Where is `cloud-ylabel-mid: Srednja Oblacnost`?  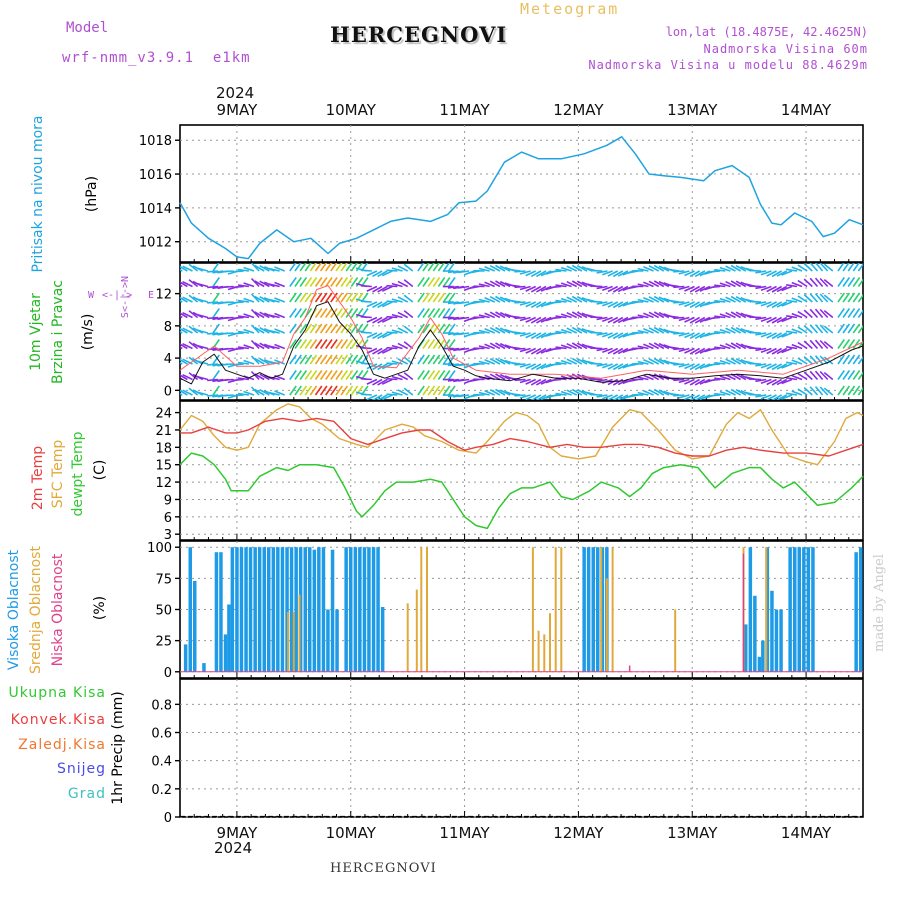 cloud-ylabel-mid: Srednja Oblacnost is located at coordinates (36, 610).